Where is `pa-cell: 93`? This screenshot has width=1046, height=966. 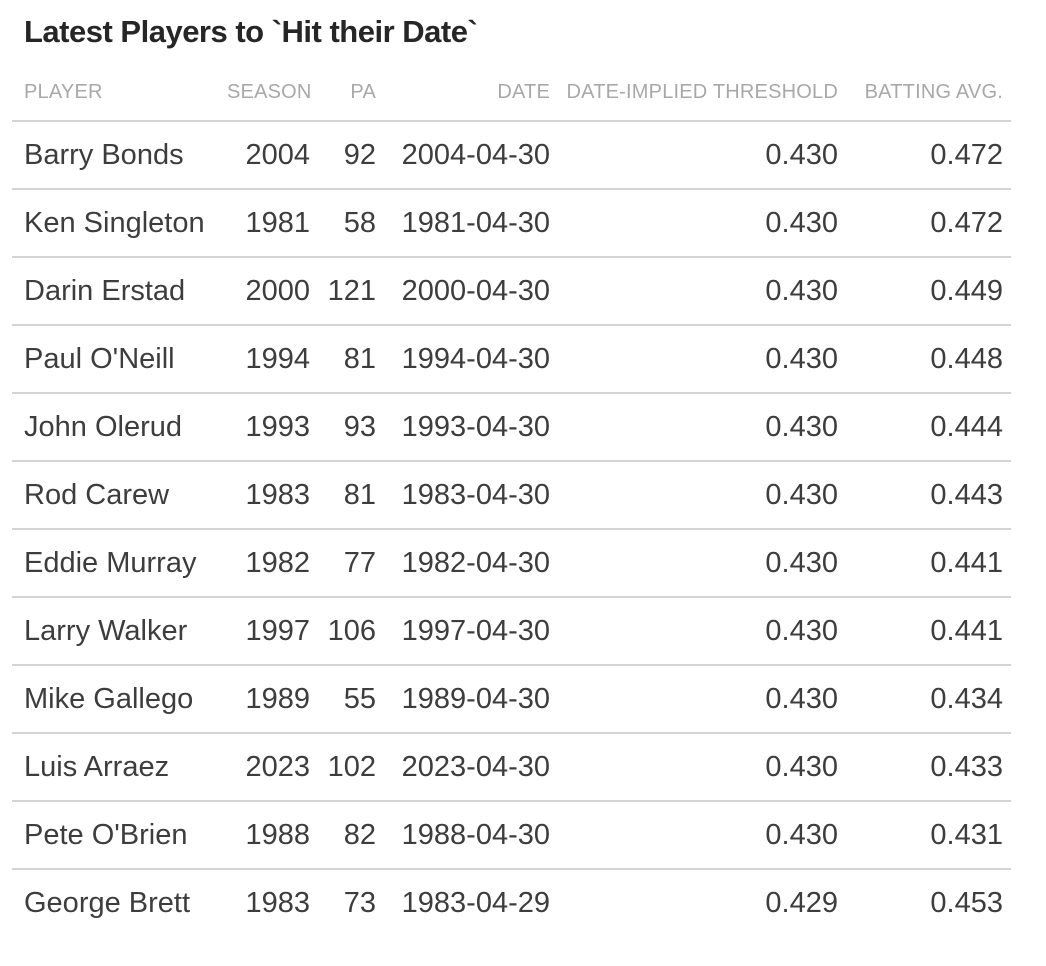 pa-cell: 93 is located at coordinates (359, 426).